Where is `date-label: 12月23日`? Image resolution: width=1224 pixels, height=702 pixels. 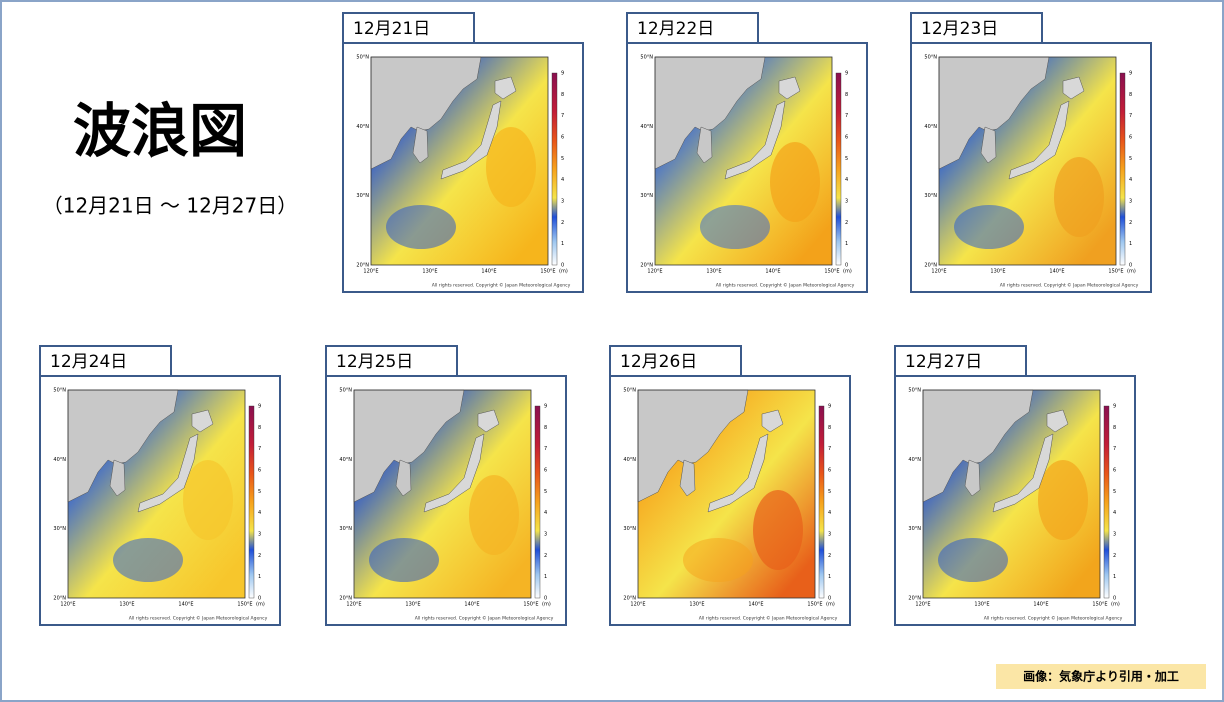
date-label: 12月23日 is located at coordinates (959, 29).